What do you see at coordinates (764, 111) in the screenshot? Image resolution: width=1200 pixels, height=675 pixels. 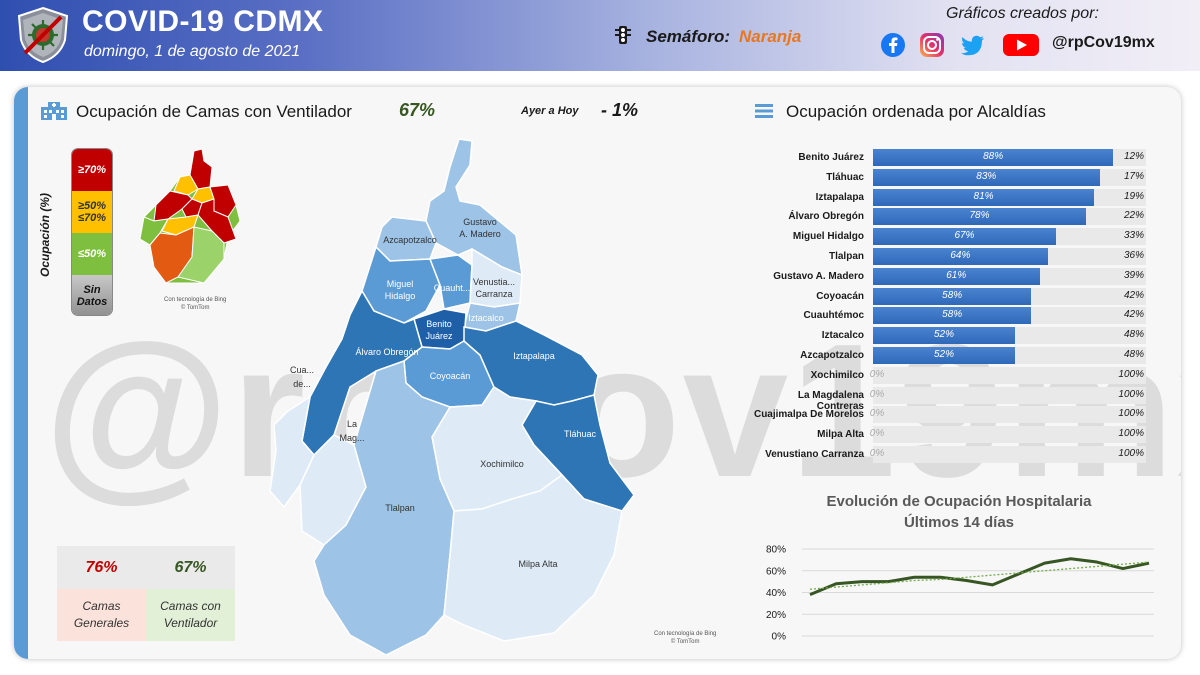 I see `list-icon` at bounding box center [764, 111].